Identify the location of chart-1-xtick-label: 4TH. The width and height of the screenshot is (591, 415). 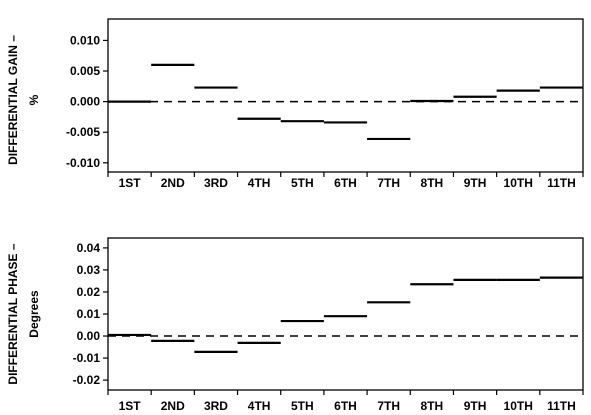
(259, 183).